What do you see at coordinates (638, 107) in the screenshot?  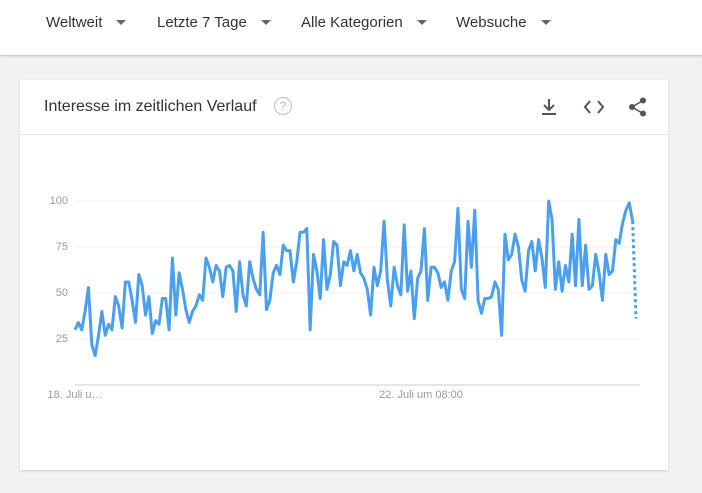 I see `share-icon` at bounding box center [638, 107].